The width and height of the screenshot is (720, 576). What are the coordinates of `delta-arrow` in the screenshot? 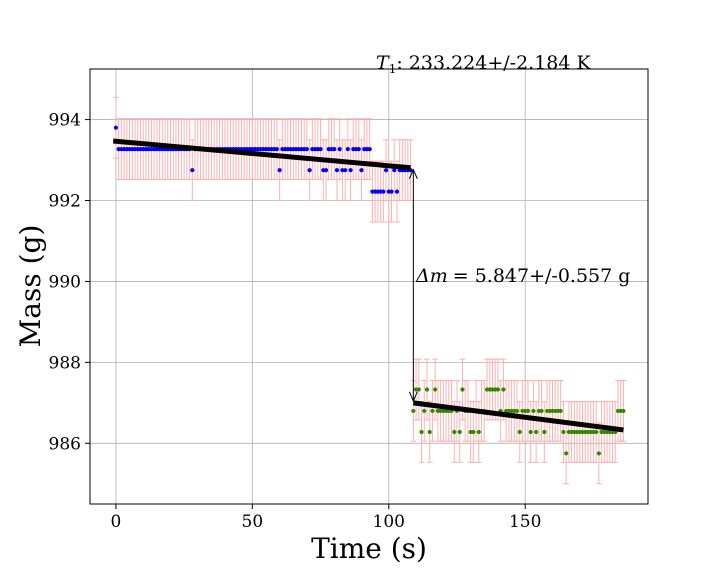 It's located at (413, 285).